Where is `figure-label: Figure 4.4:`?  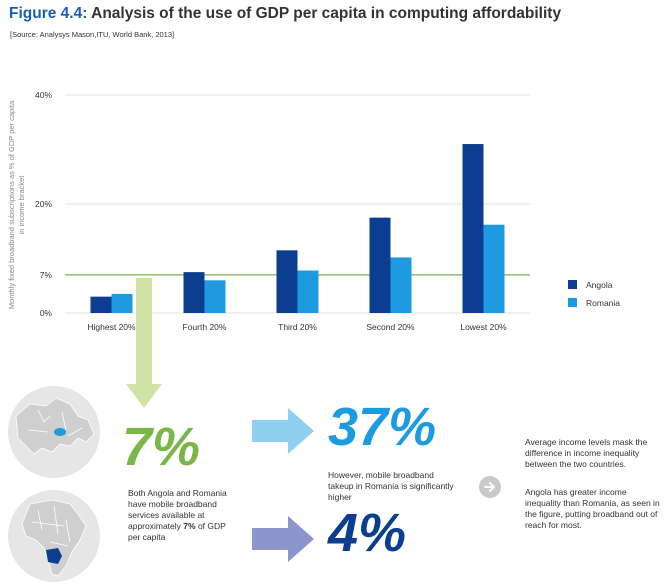 figure-label: Figure 4.4: is located at coordinates (48, 13).